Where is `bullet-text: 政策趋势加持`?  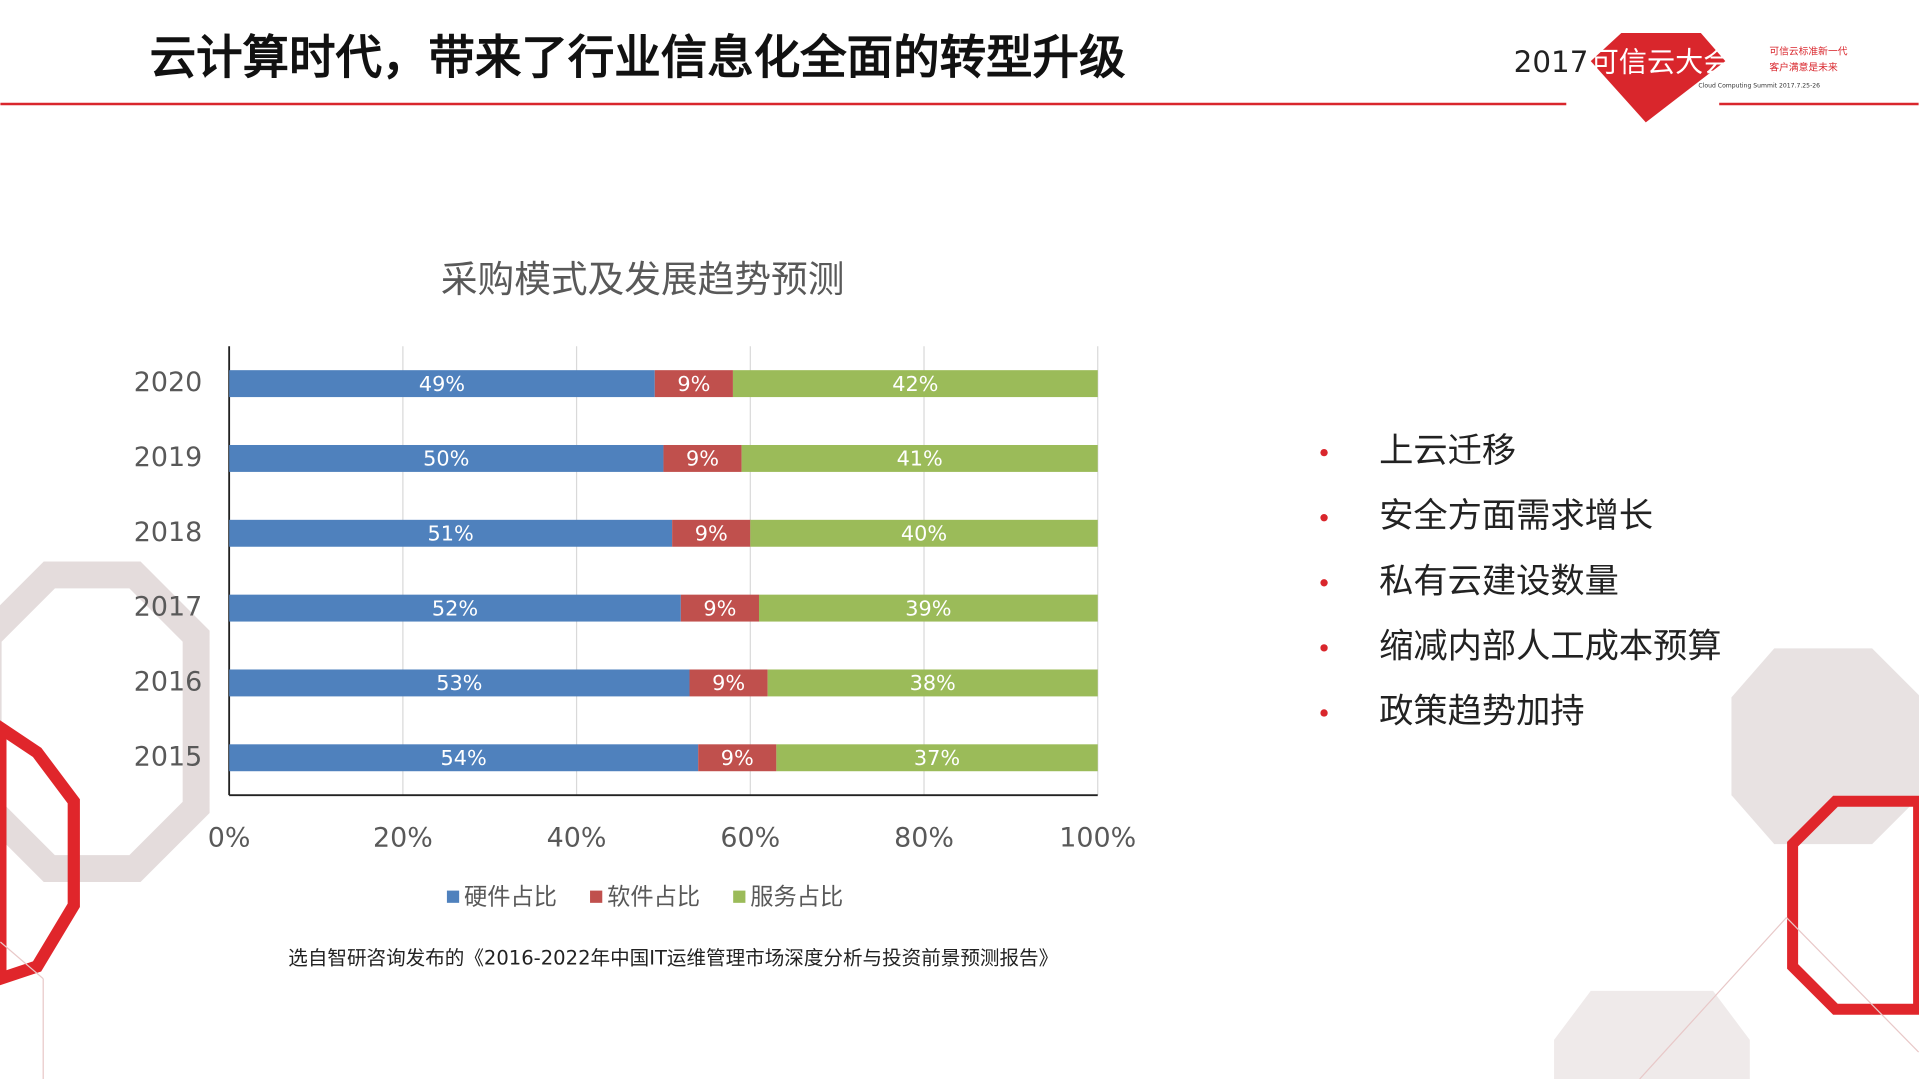 bullet-text: 政策趋势加持 is located at coordinates (1482, 711).